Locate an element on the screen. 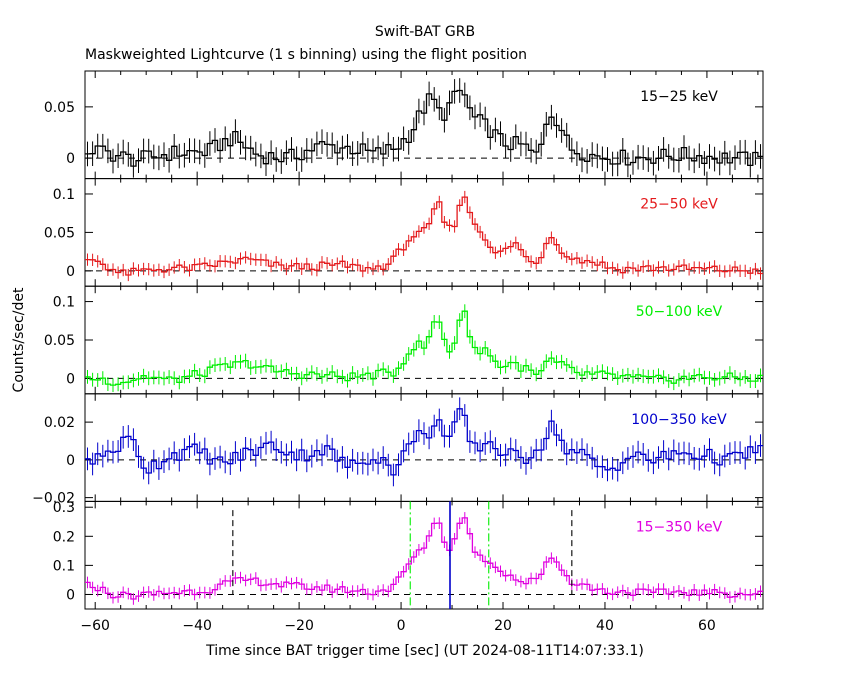  x-tick-label: −40 is located at coordinates (197, 626).